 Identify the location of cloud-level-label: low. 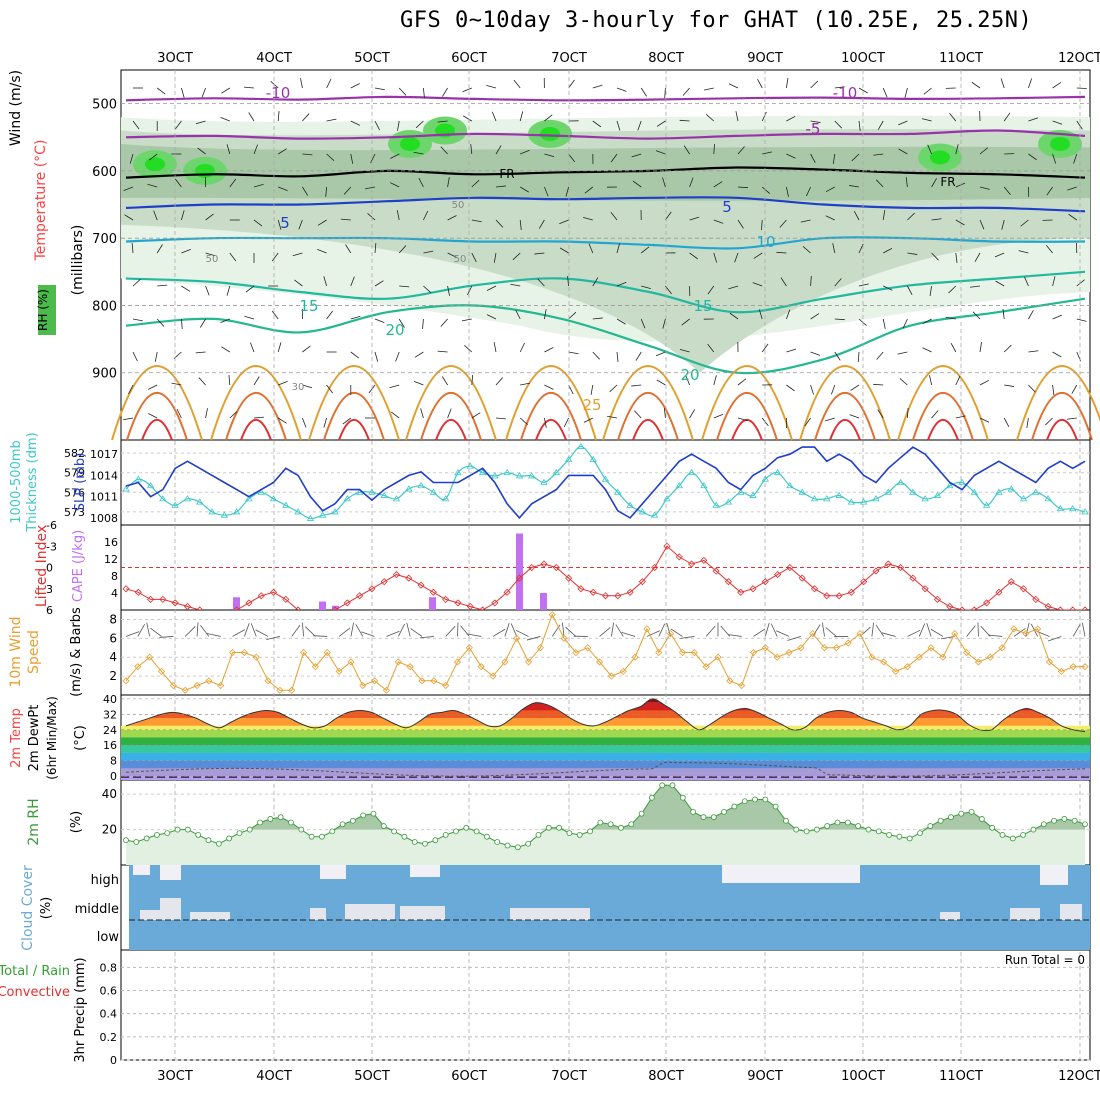
(108, 937).